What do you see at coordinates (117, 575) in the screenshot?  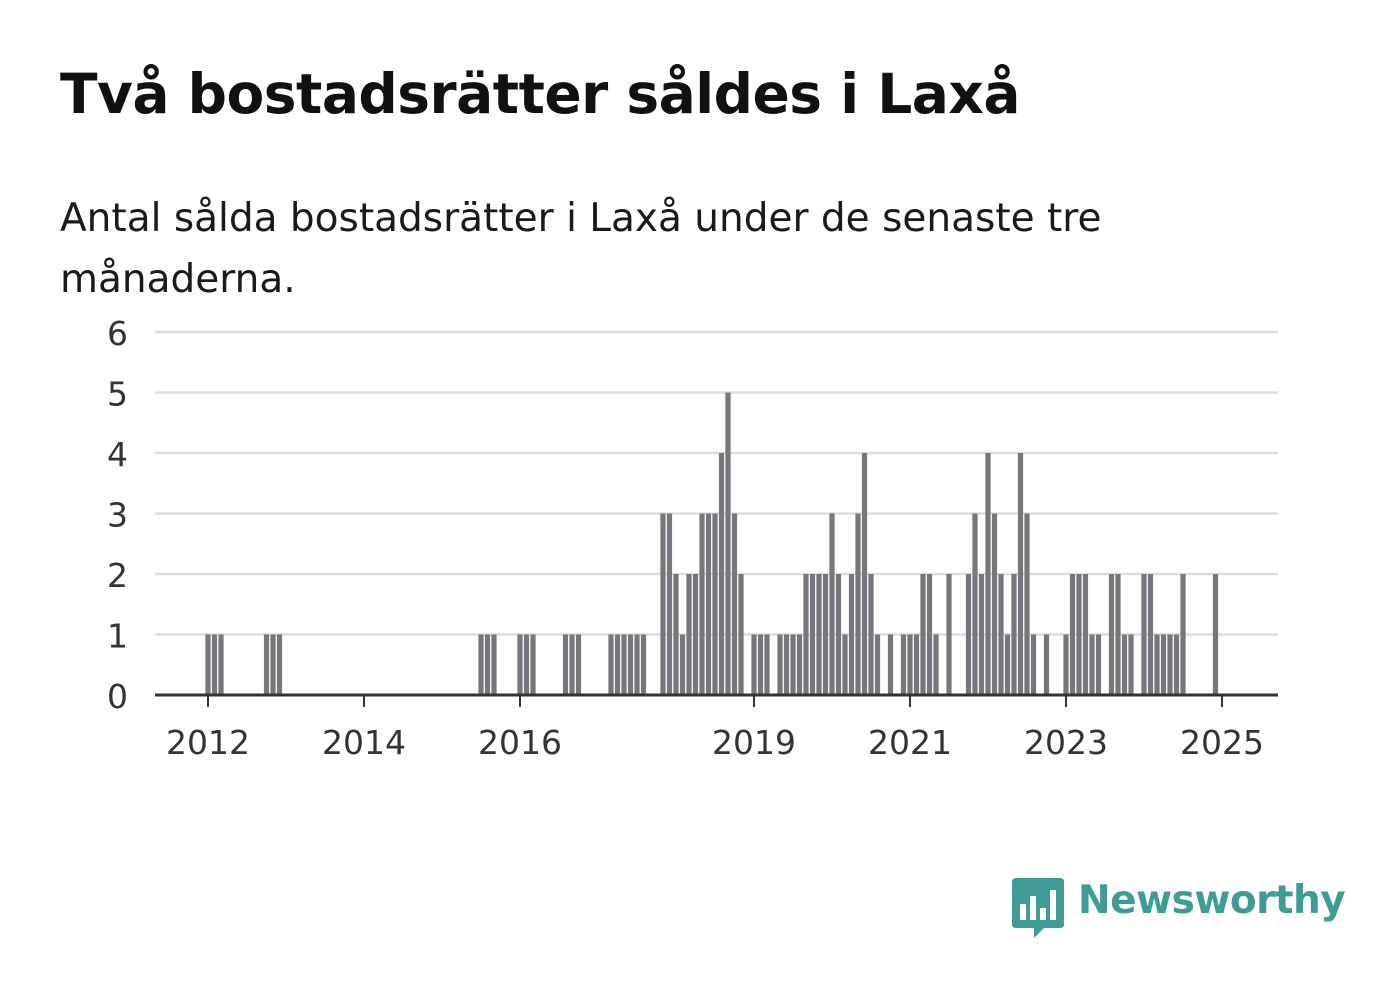 I see `y-tick-label: 2` at bounding box center [117, 575].